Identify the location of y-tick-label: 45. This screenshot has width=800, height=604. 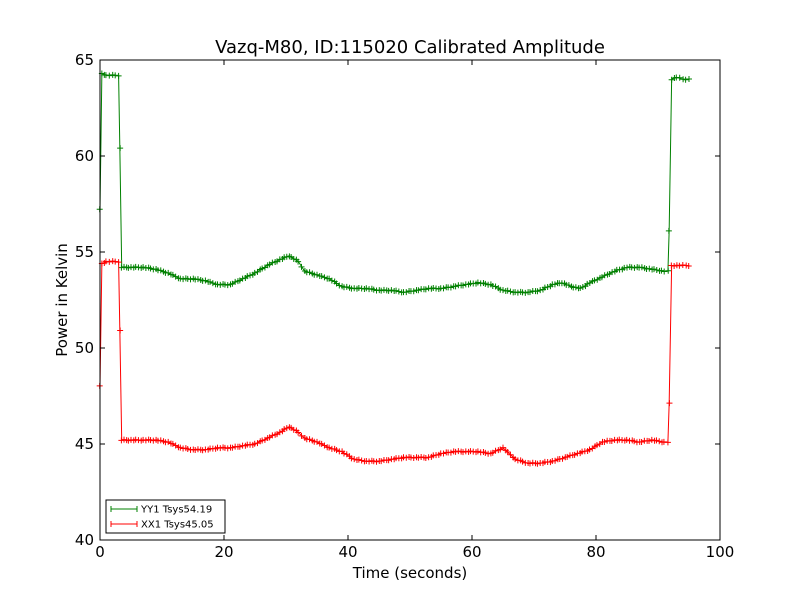
(84, 444).